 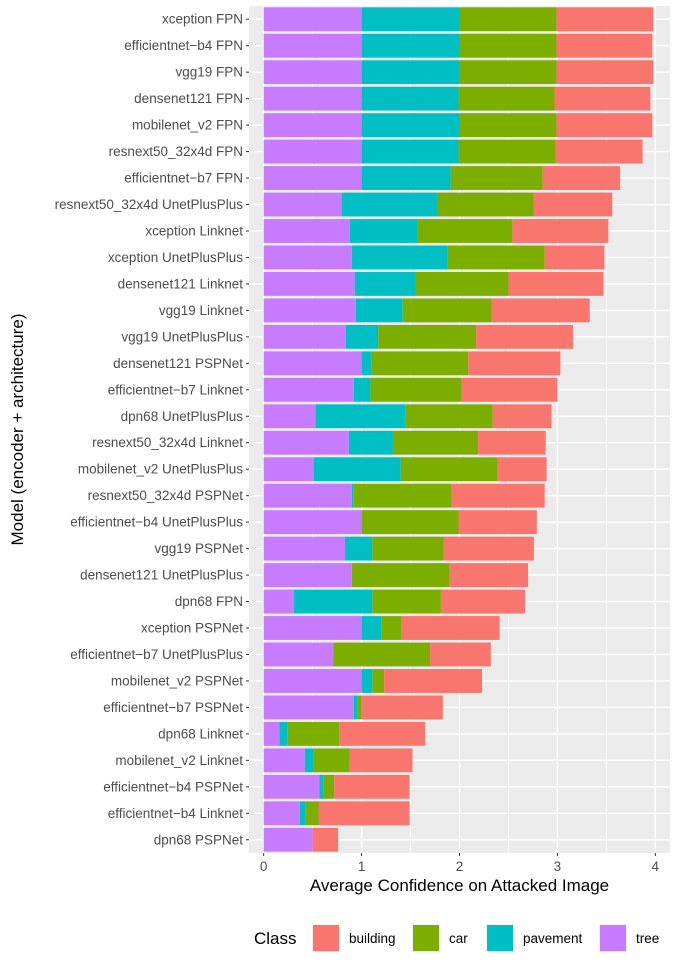 I want to click on y-tick-label: resnext50_32x4d Linknet, so click(x=167, y=442).